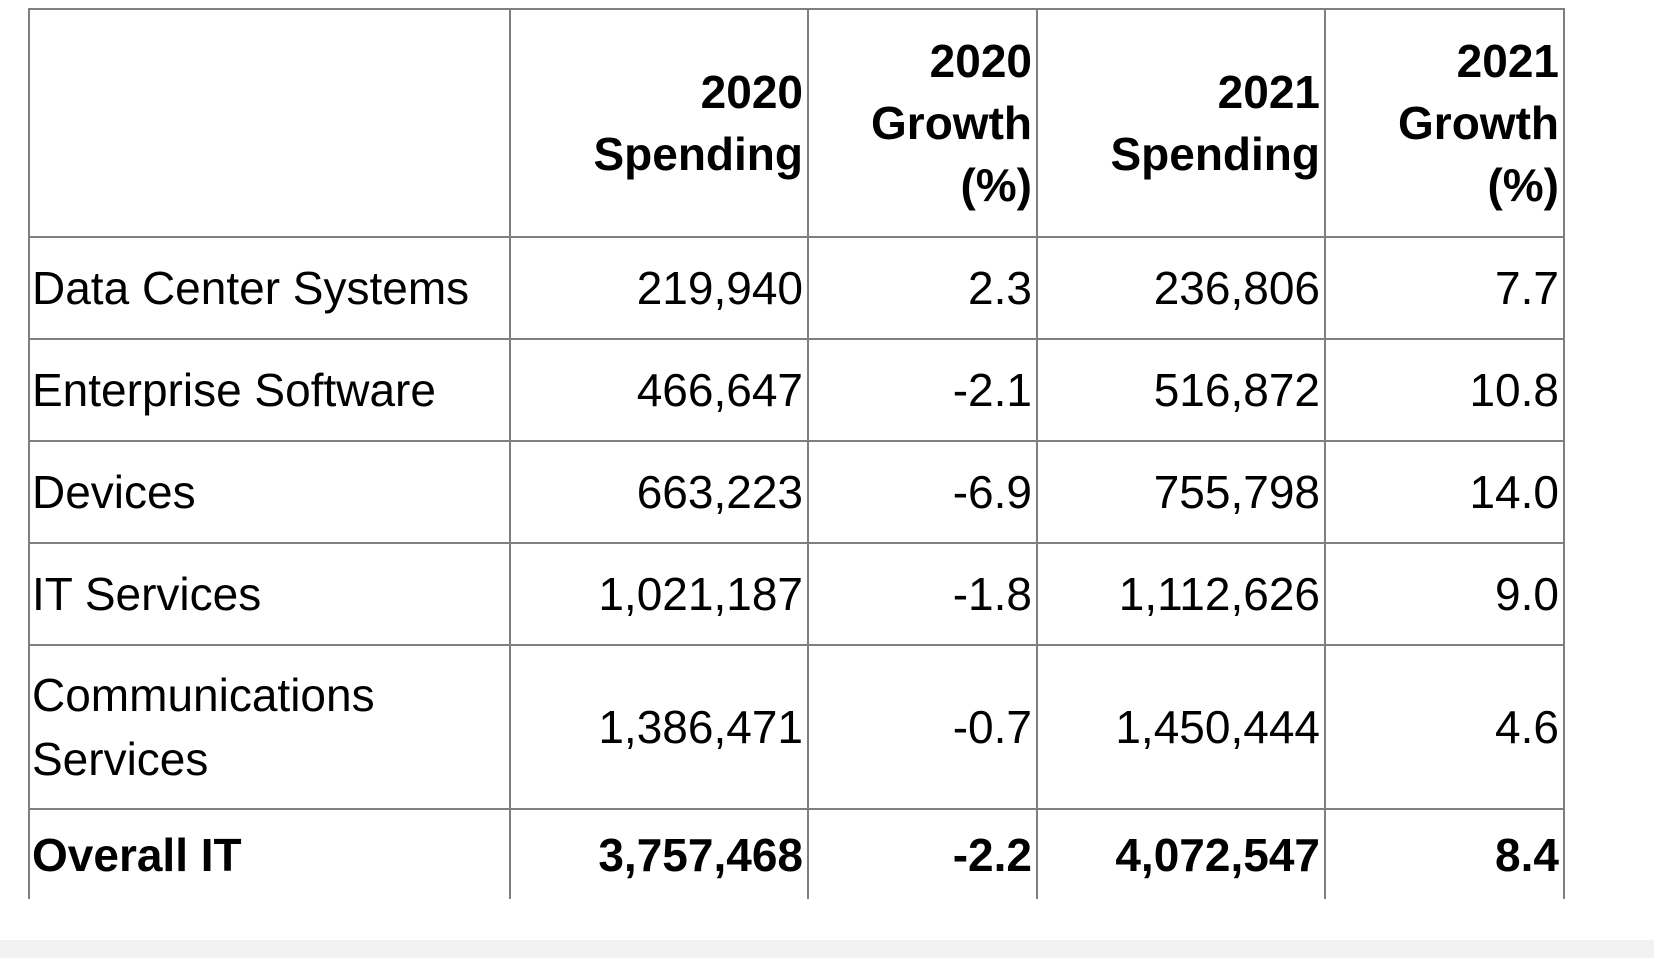 The image size is (1654, 958). I want to click on header-2021-growth: 2021 Growth (%), so click(1444, 123).